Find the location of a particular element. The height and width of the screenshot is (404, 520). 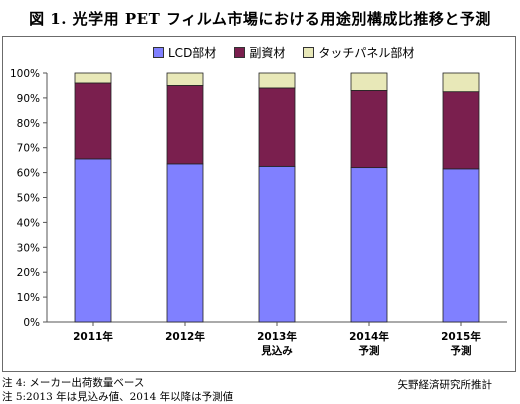

y-tick-label: 0% is located at coordinates (31, 323).